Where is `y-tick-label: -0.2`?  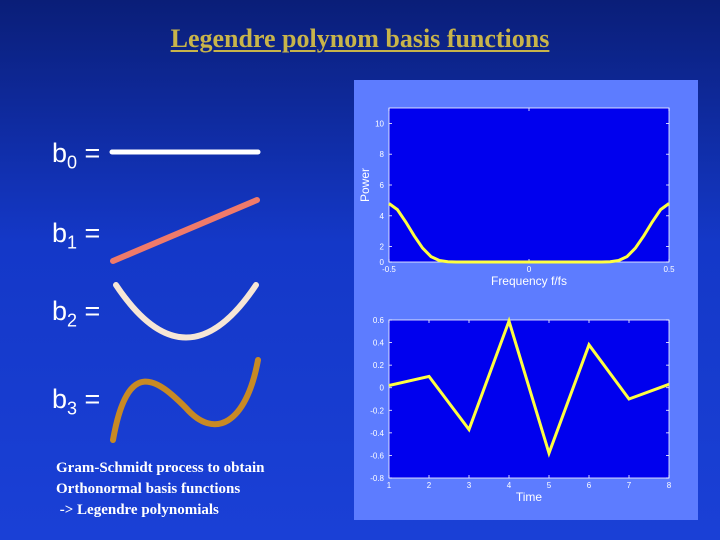
y-tick-label: -0.2 is located at coordinates (377, 410).